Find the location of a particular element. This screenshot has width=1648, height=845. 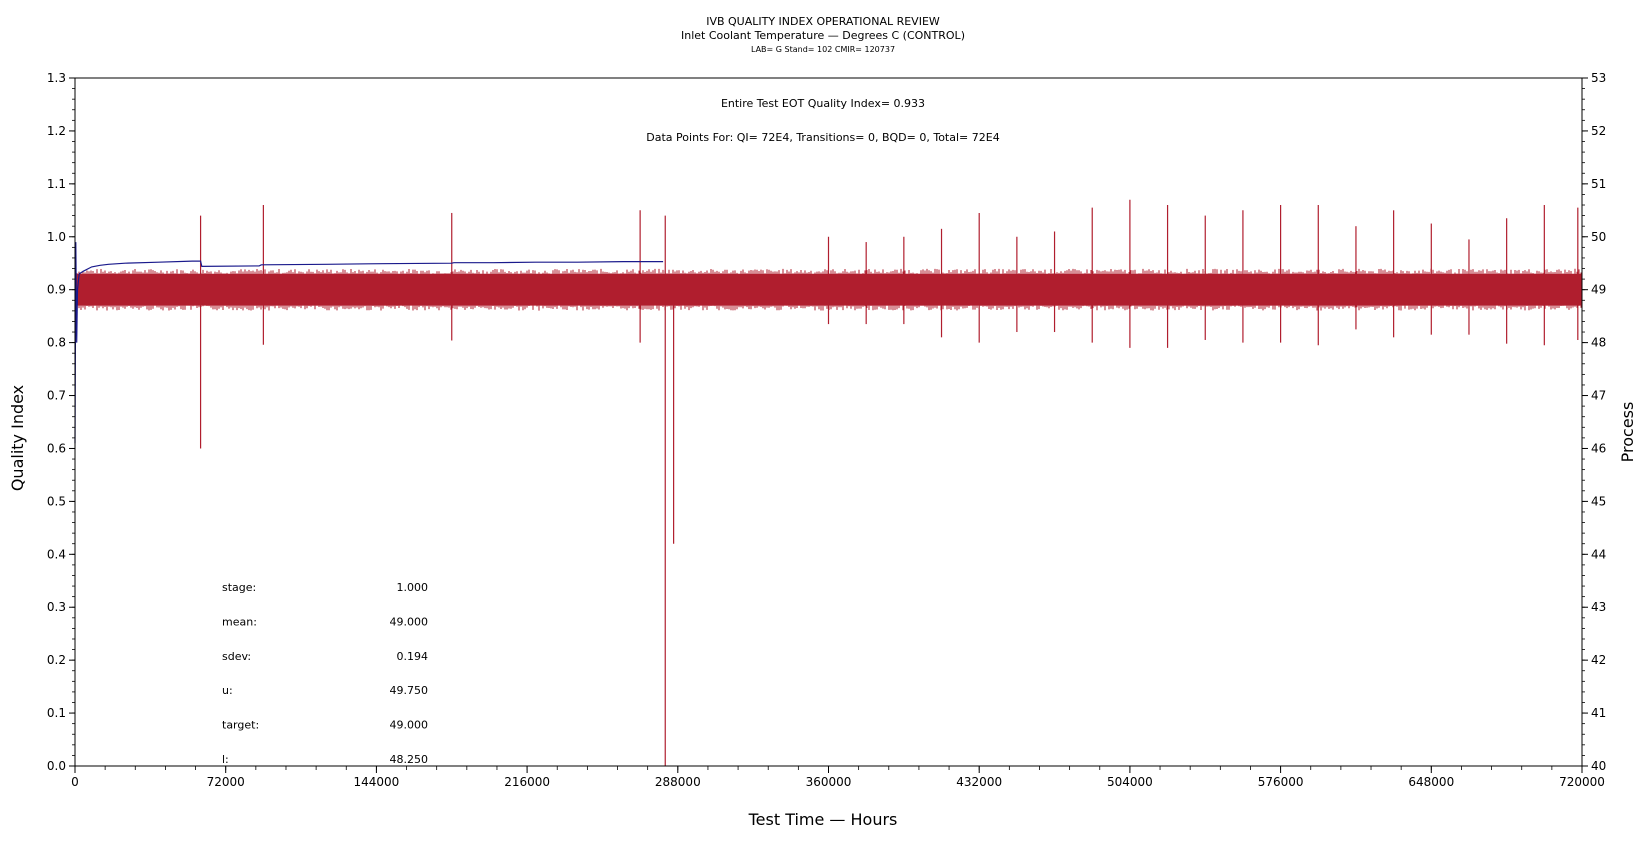

y2-tick-label: 48 is located at coordinates (1598, 343).